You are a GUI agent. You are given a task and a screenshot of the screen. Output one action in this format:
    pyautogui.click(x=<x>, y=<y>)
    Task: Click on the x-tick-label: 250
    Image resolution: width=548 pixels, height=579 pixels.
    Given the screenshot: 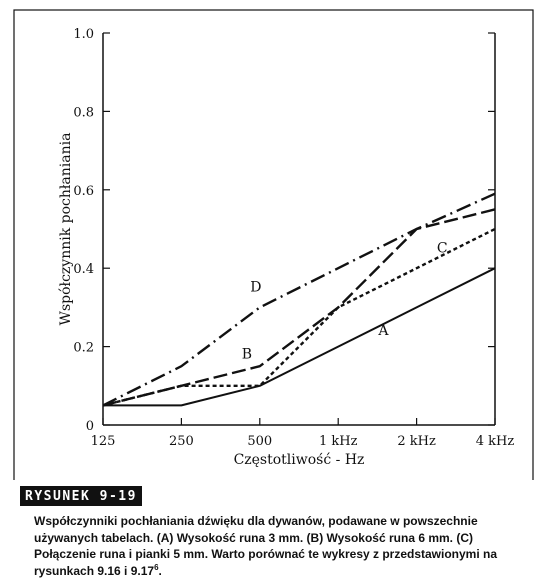 What is the action you would take?
    pyautogui.click(x=181, y=441)
    